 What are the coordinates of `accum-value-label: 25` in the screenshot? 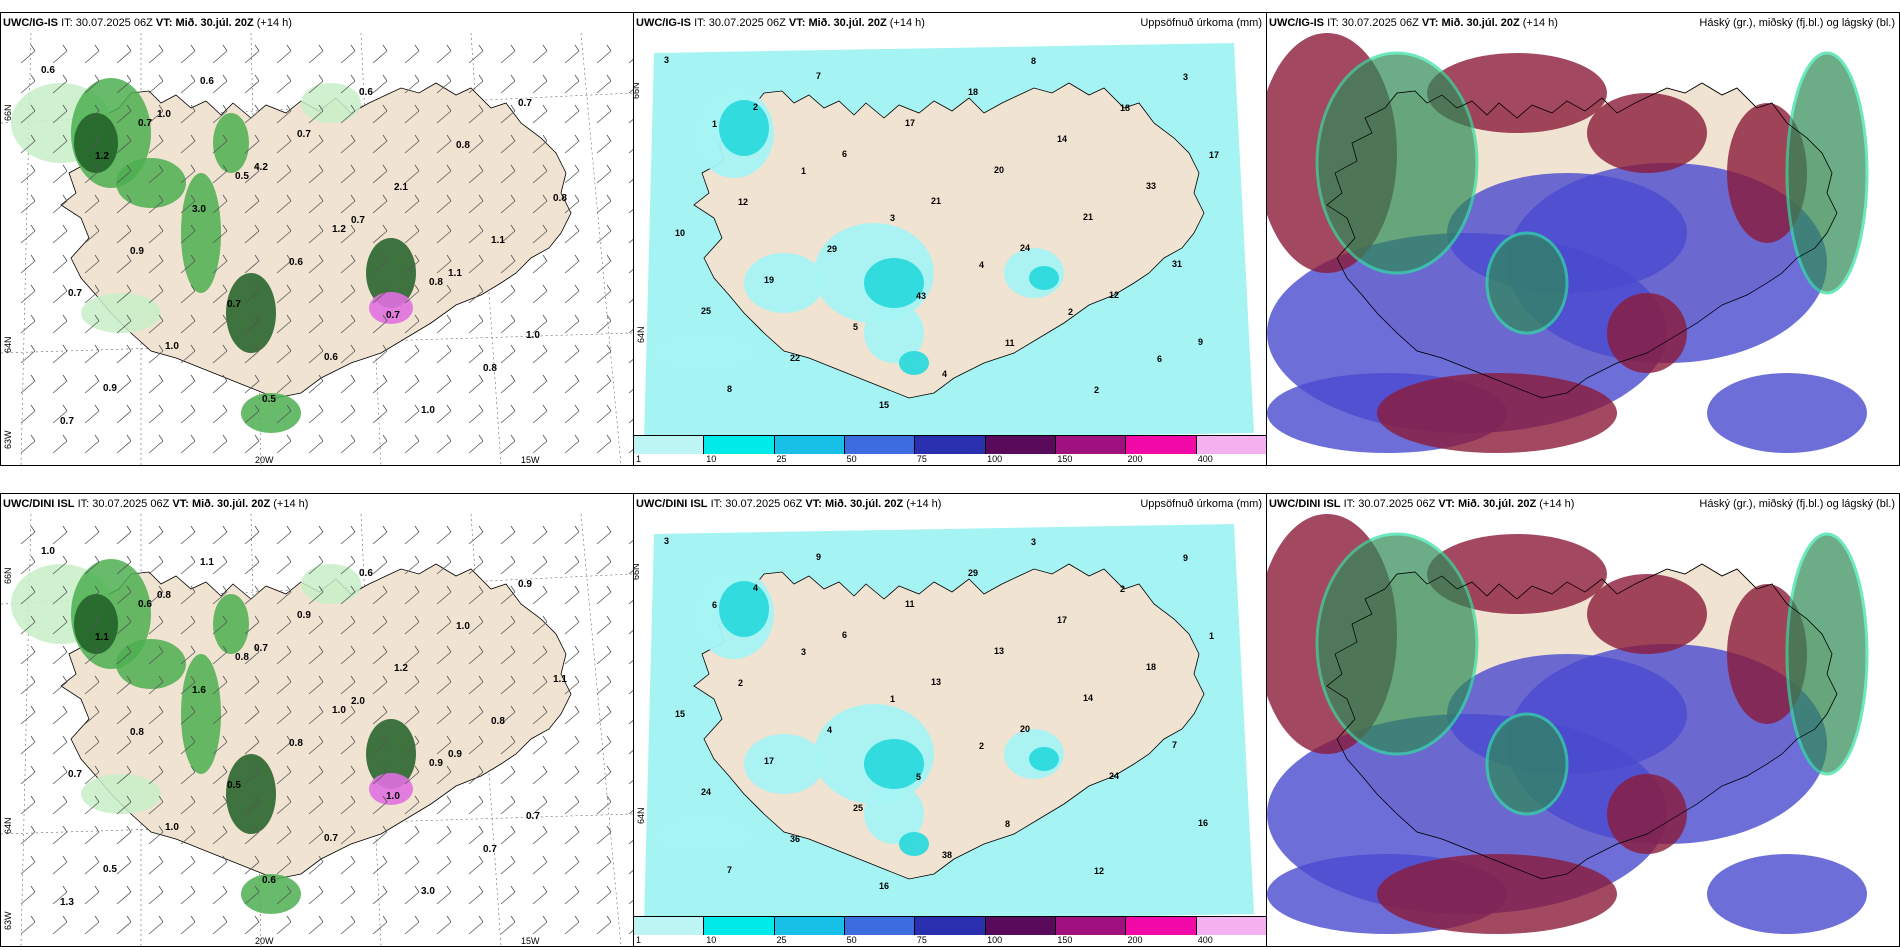 It's located at (858, 808).